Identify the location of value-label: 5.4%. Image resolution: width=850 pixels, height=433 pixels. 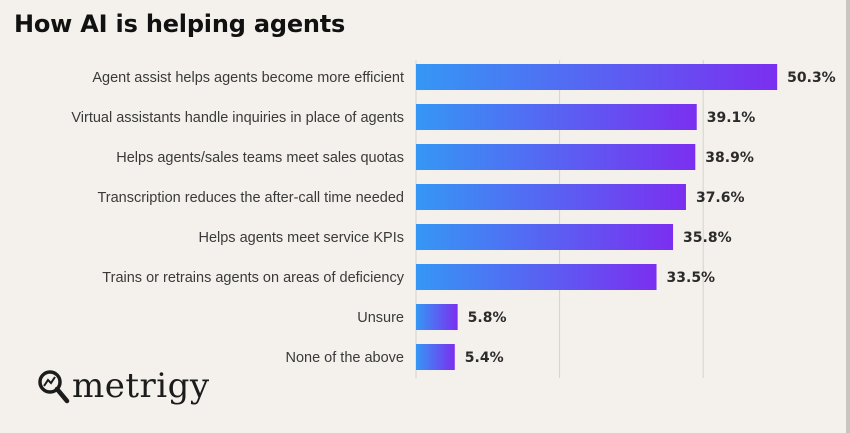
(484, 358).